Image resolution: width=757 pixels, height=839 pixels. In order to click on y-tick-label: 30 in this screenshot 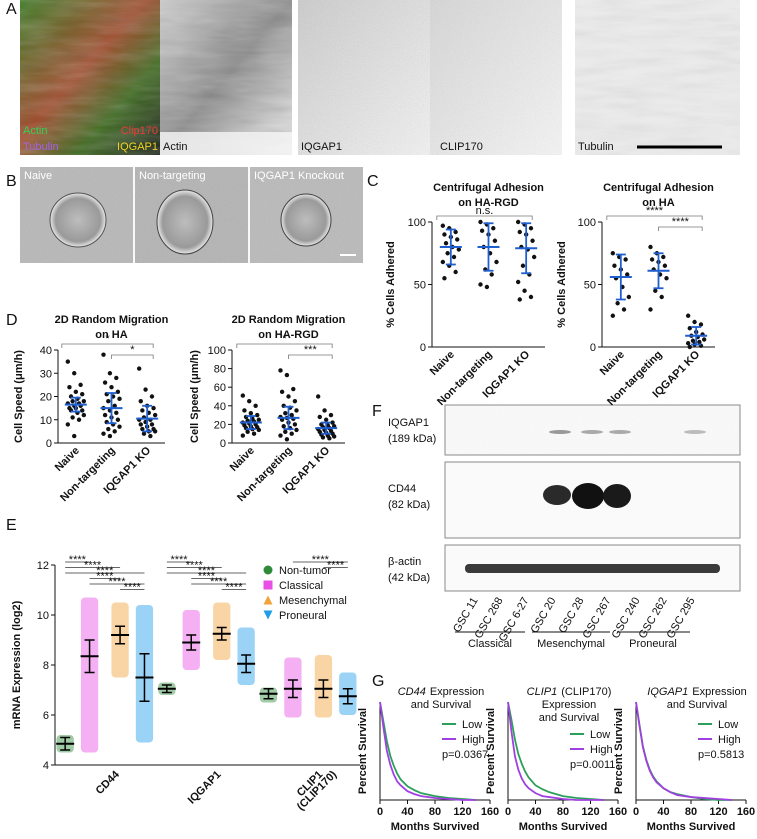, I will do `click(46, 374)`.